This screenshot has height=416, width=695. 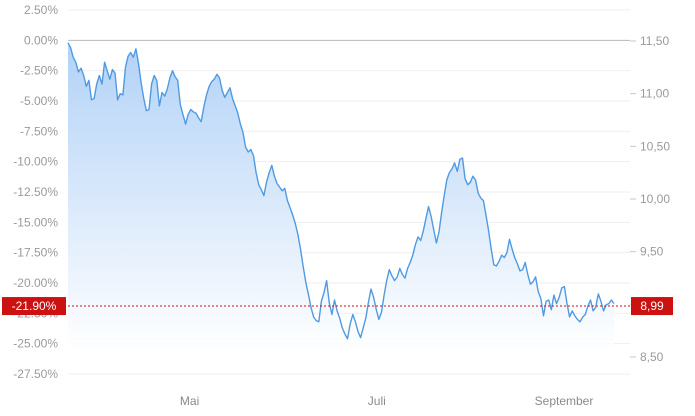 I want to click on right-tick-label: 11,00, so click(x=654, y=94).